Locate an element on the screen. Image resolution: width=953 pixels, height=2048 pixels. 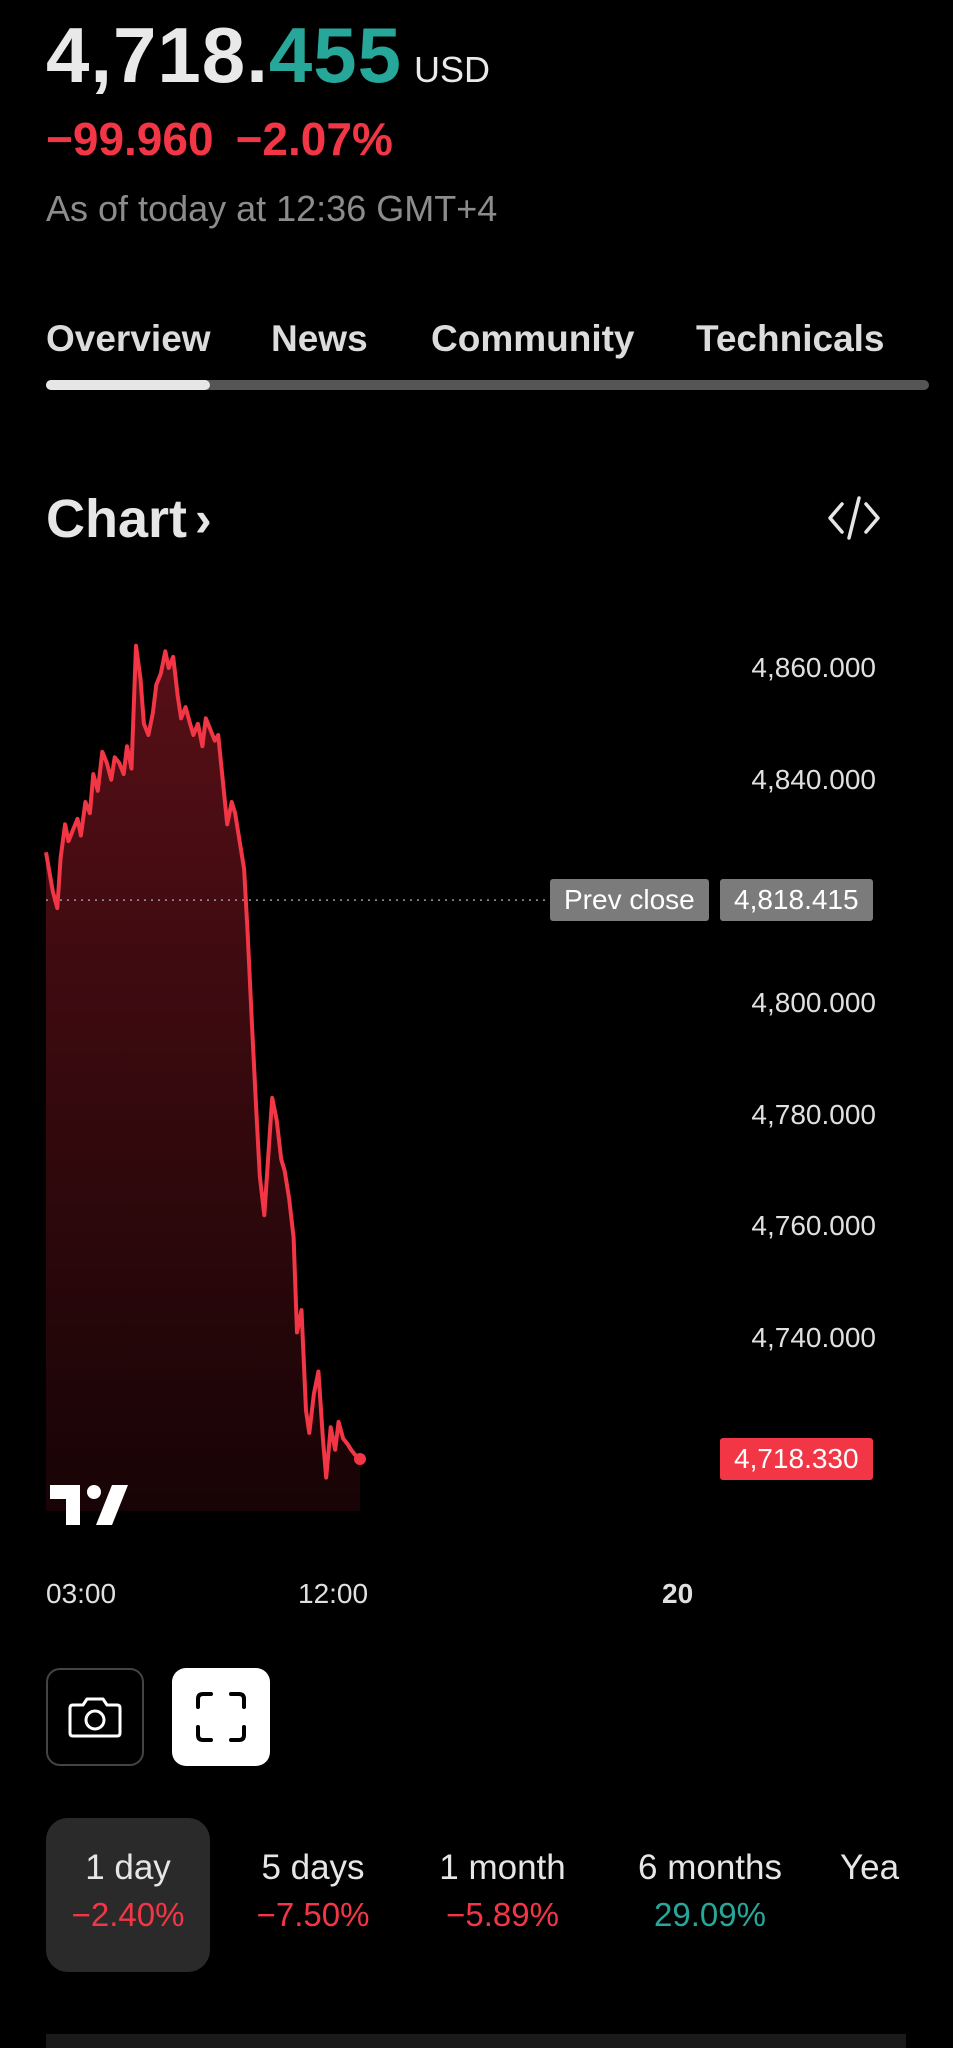
y-tick-label: 4,860.000 is located at coordinates (813, 667).